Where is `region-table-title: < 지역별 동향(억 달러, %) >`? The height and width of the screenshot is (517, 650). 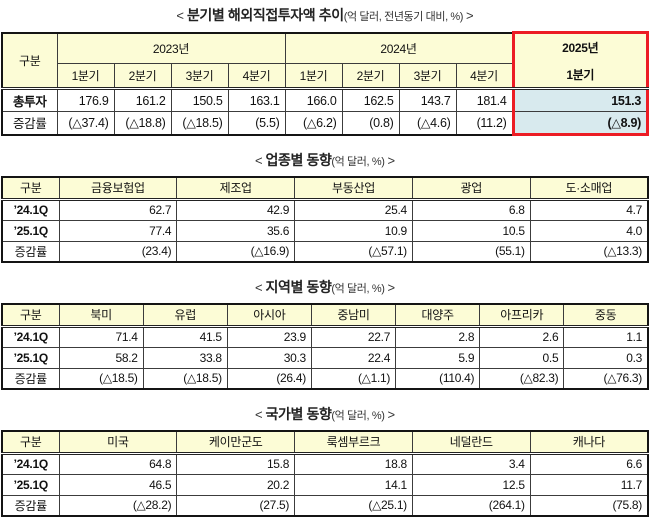
region-table-title: < 지역별 동향(억 달러, %) > is located at coordinates (325, 288).